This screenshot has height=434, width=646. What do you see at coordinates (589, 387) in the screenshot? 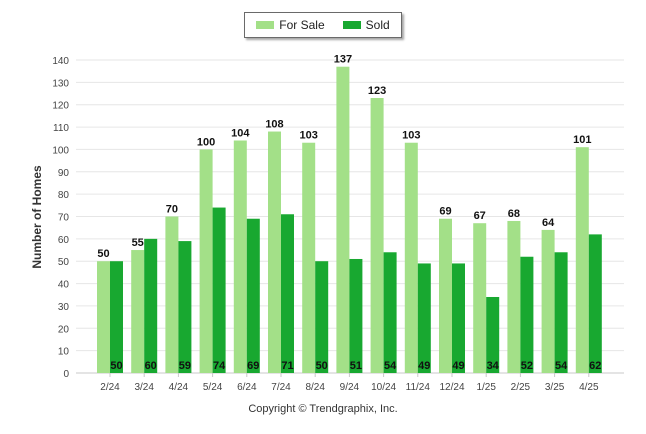
I see `x-tick-label: 4/25` at bounding box center [589, 387].